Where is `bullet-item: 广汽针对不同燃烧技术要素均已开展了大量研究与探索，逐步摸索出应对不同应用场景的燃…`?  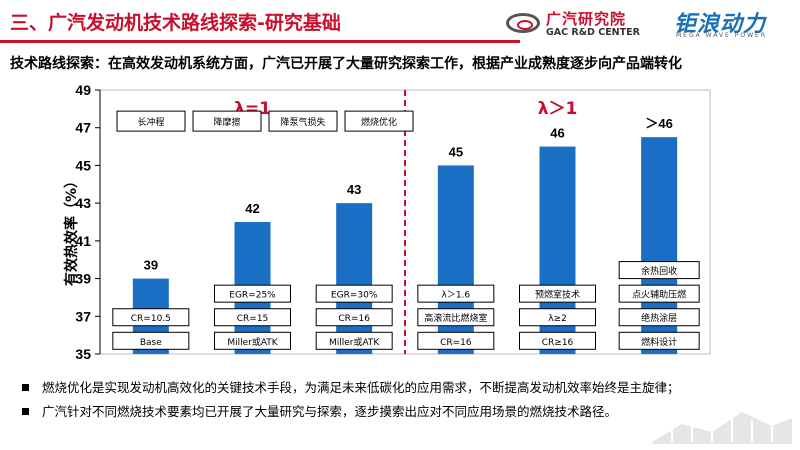 bullet-item: 广汽针对不同燃烧技术要素均已开展了大量研究与探索，逐步摸索出应对不同应用场景的燃… is located at coordinates (407, 412).